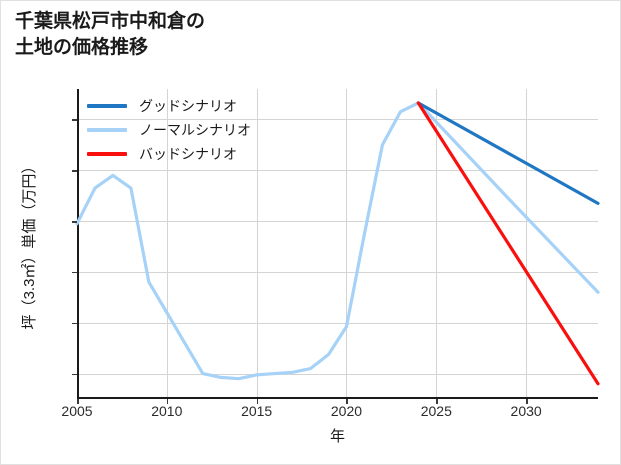 This screenshot has width=621, height=465. Describe the element at coordinates (436, 411) in the screenshot. I see `x-axis-tick-label: 2025` at that location.